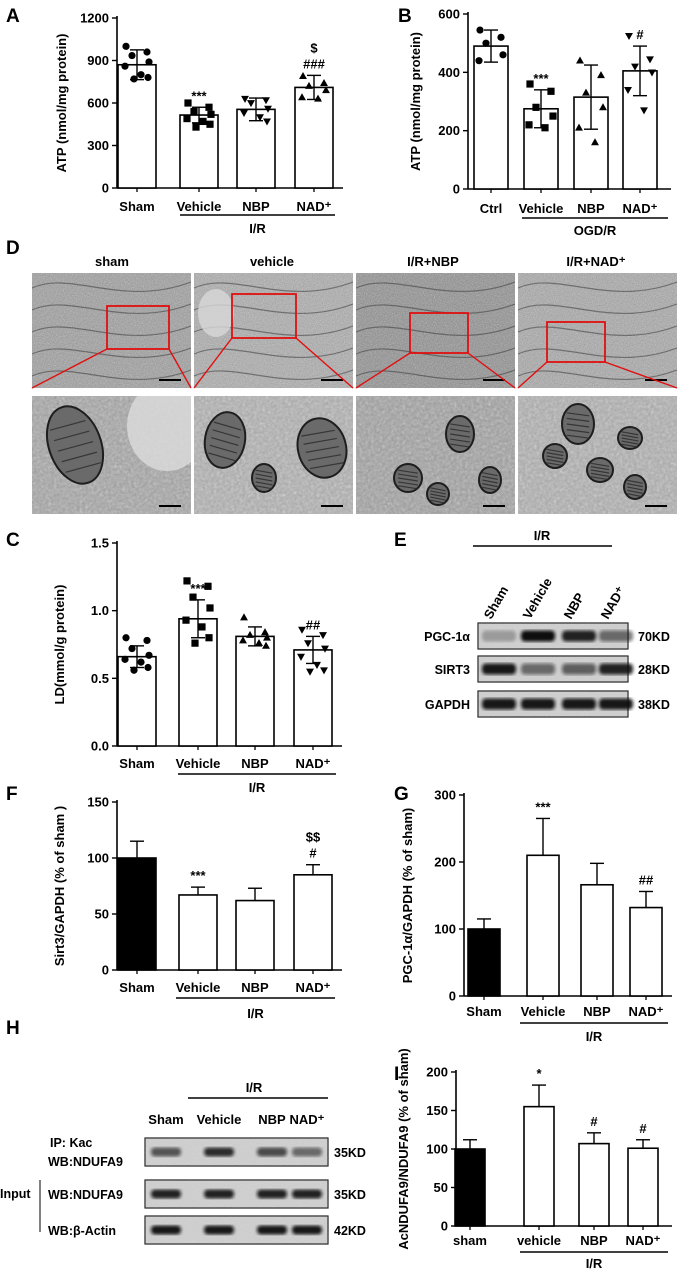  What do you see at coordinates (136, 206) in the screenshot?
I see `category-label-0: Sham` at bounding box center [136, 206].